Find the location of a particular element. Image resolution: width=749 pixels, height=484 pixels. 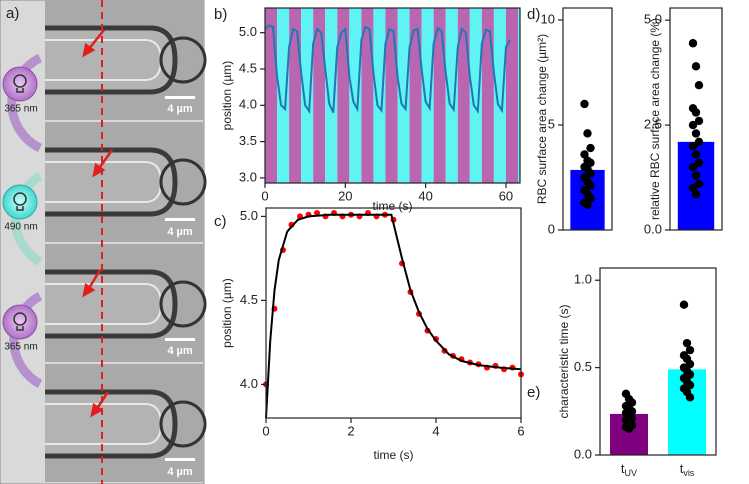

y-tick-label: 3.5 is located at coordinates (248, 140).